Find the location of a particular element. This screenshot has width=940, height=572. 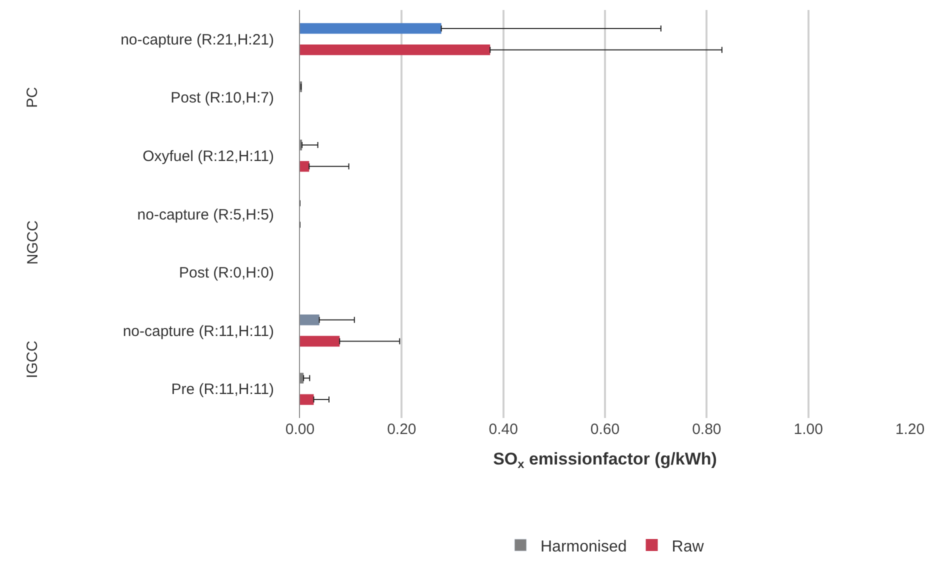

text: PC is located at coordinates (33, 97).